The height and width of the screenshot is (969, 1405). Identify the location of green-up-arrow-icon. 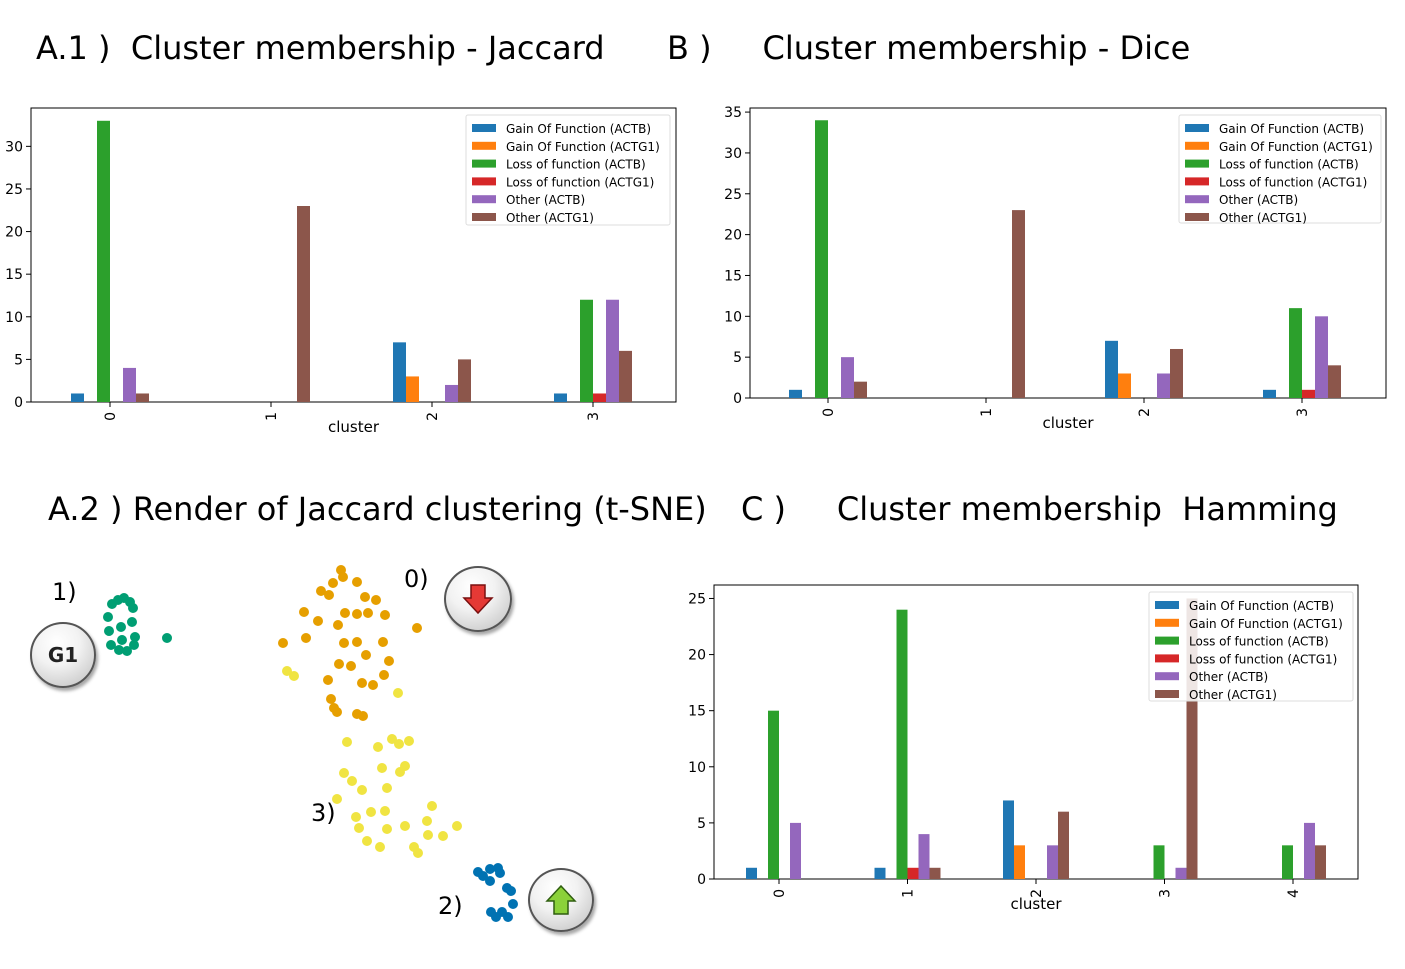
(561, 899).